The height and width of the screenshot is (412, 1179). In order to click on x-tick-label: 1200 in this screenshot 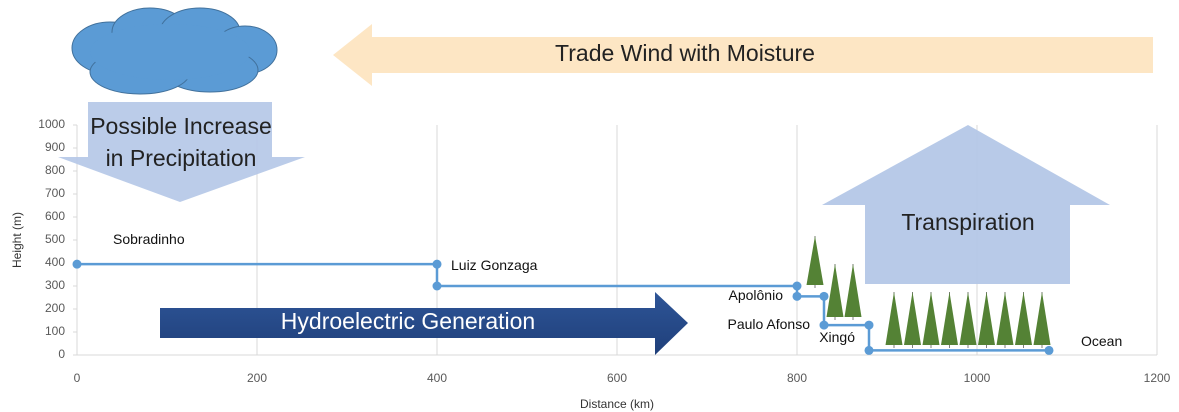, I will do `click(1157, 378)`.